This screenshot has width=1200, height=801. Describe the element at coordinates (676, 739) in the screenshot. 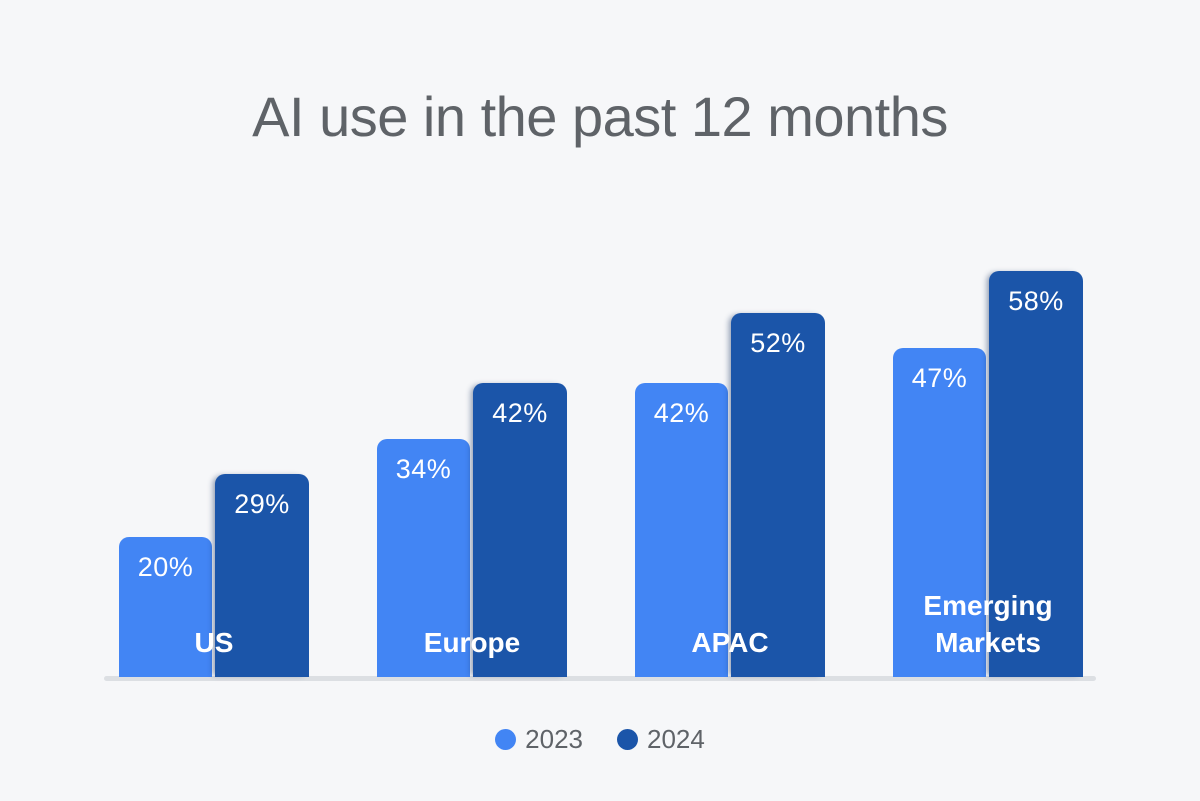

I see `legend-label-2024: 2024` at that location.